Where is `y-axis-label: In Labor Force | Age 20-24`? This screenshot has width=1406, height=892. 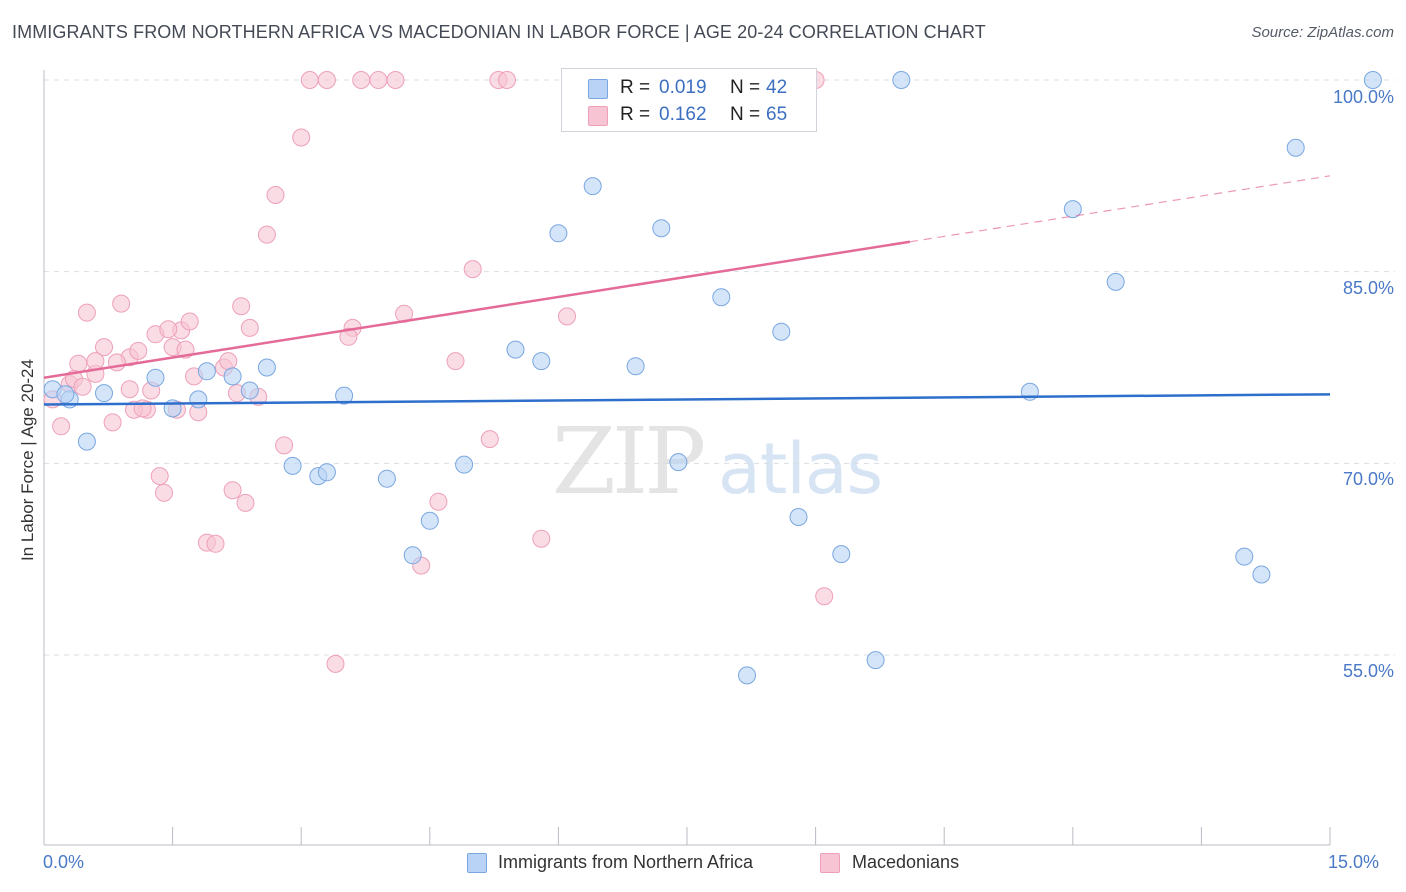 y-axis-label: In Labor Force | Age 20-24 is located at coordinates (27, 460).